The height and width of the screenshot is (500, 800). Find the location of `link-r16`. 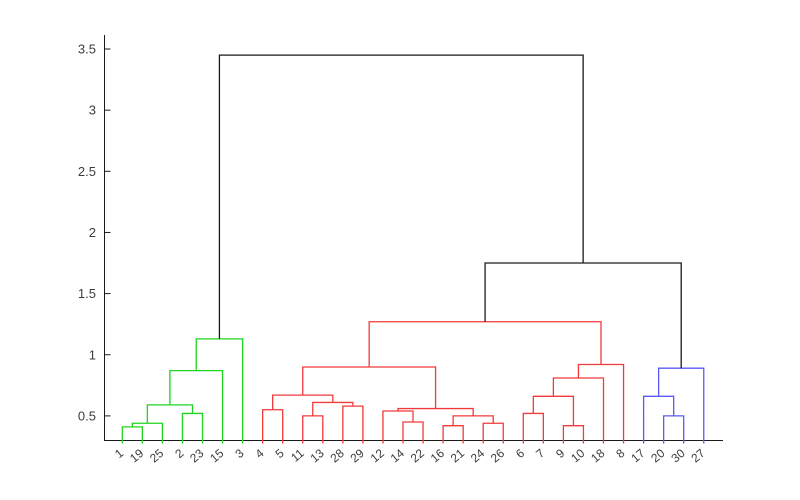

link-r16 is located at coordinates (578, 410).